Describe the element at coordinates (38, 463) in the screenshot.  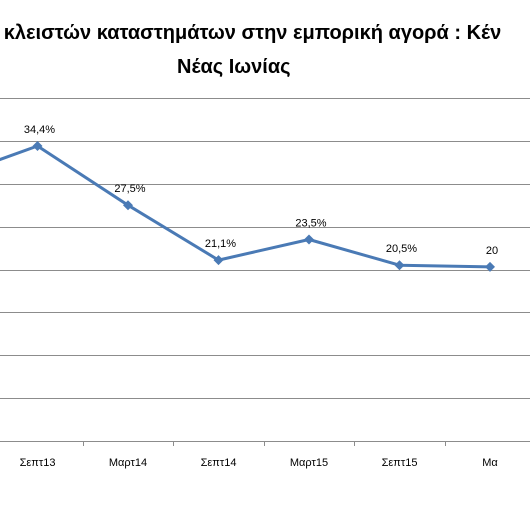
I see `x-tick-label: Σεπτ13` at that location.